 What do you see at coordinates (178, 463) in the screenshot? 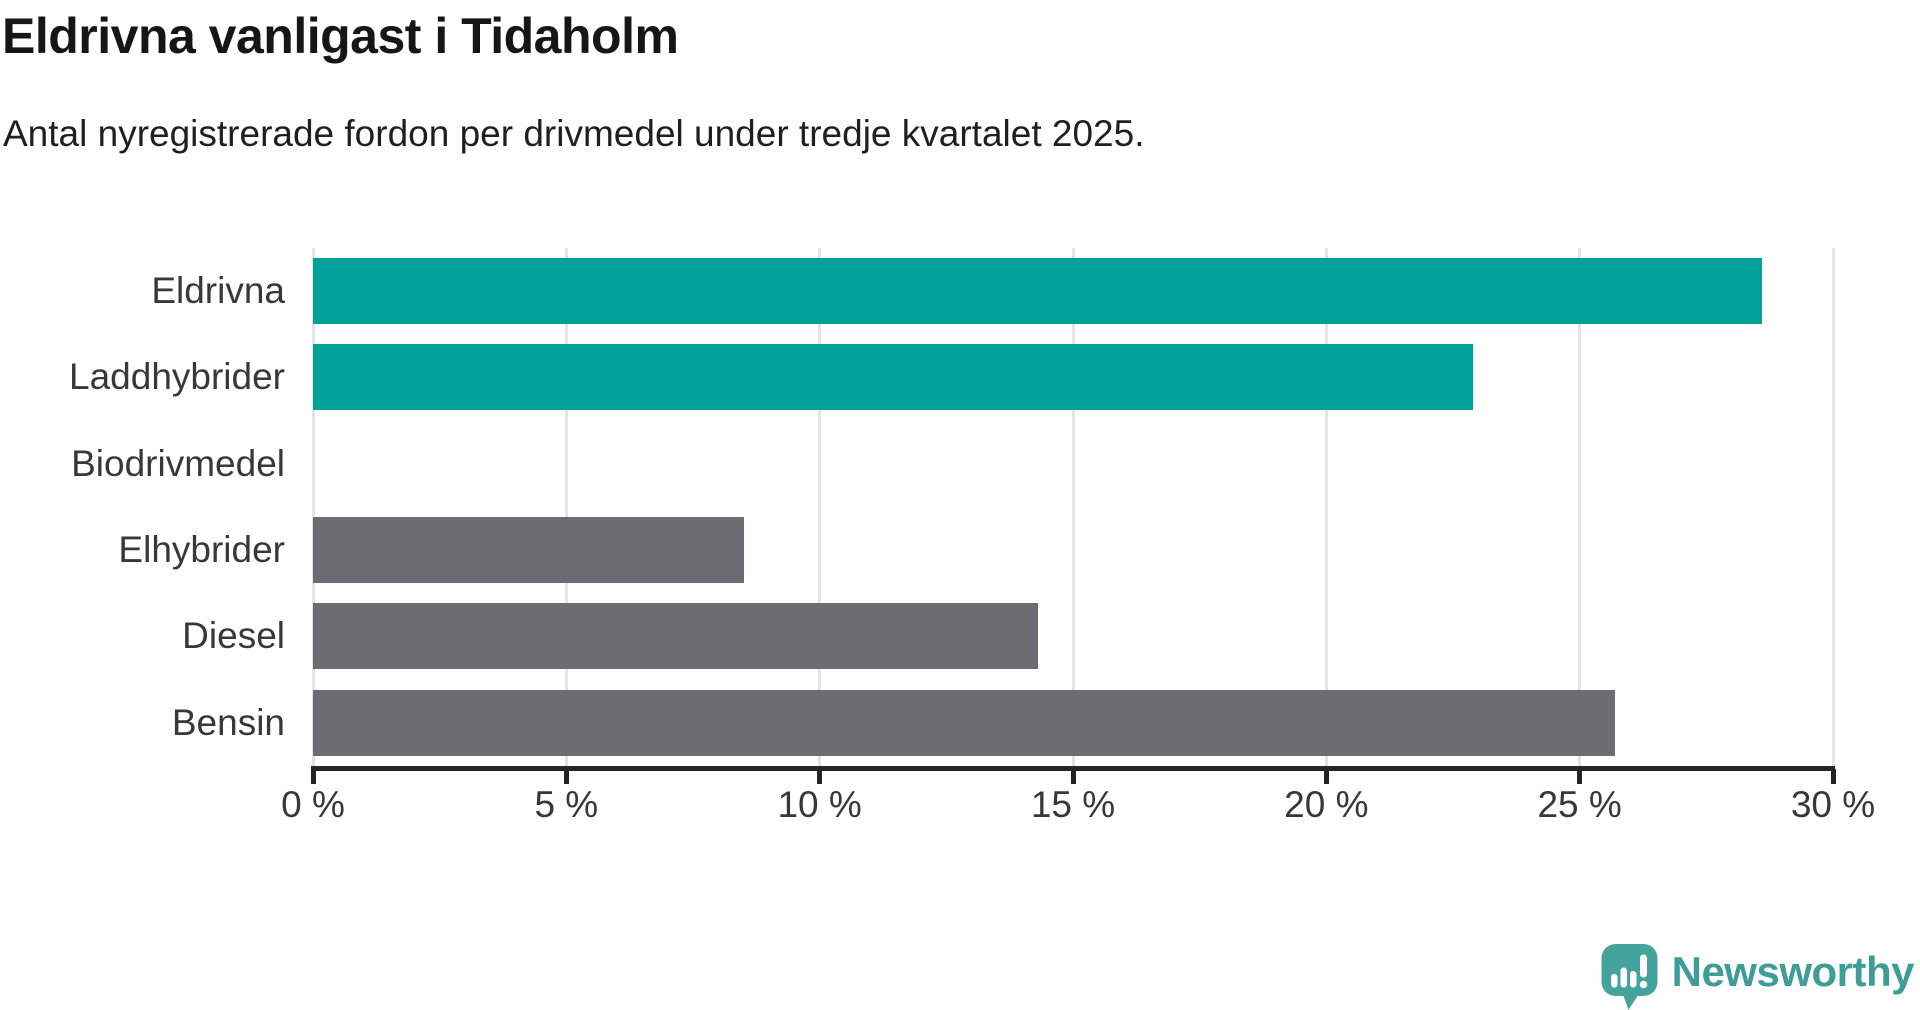
I see `category-label-biodrivmedel: Biodrivmedel` at bounding box center [178, 463].